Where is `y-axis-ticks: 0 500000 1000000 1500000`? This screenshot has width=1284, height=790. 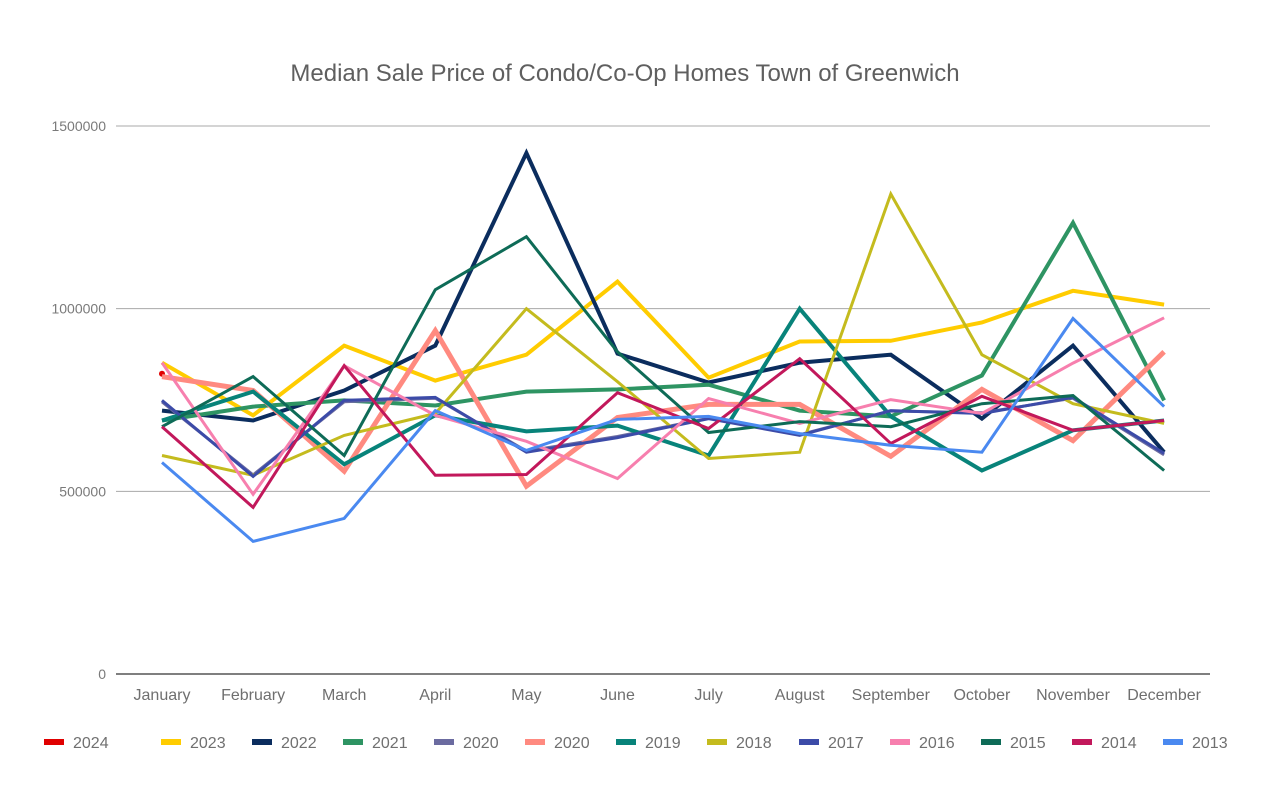 y-axis-ticks: 0 500000 1000000 1500000 is located at coordinates (78, 400).